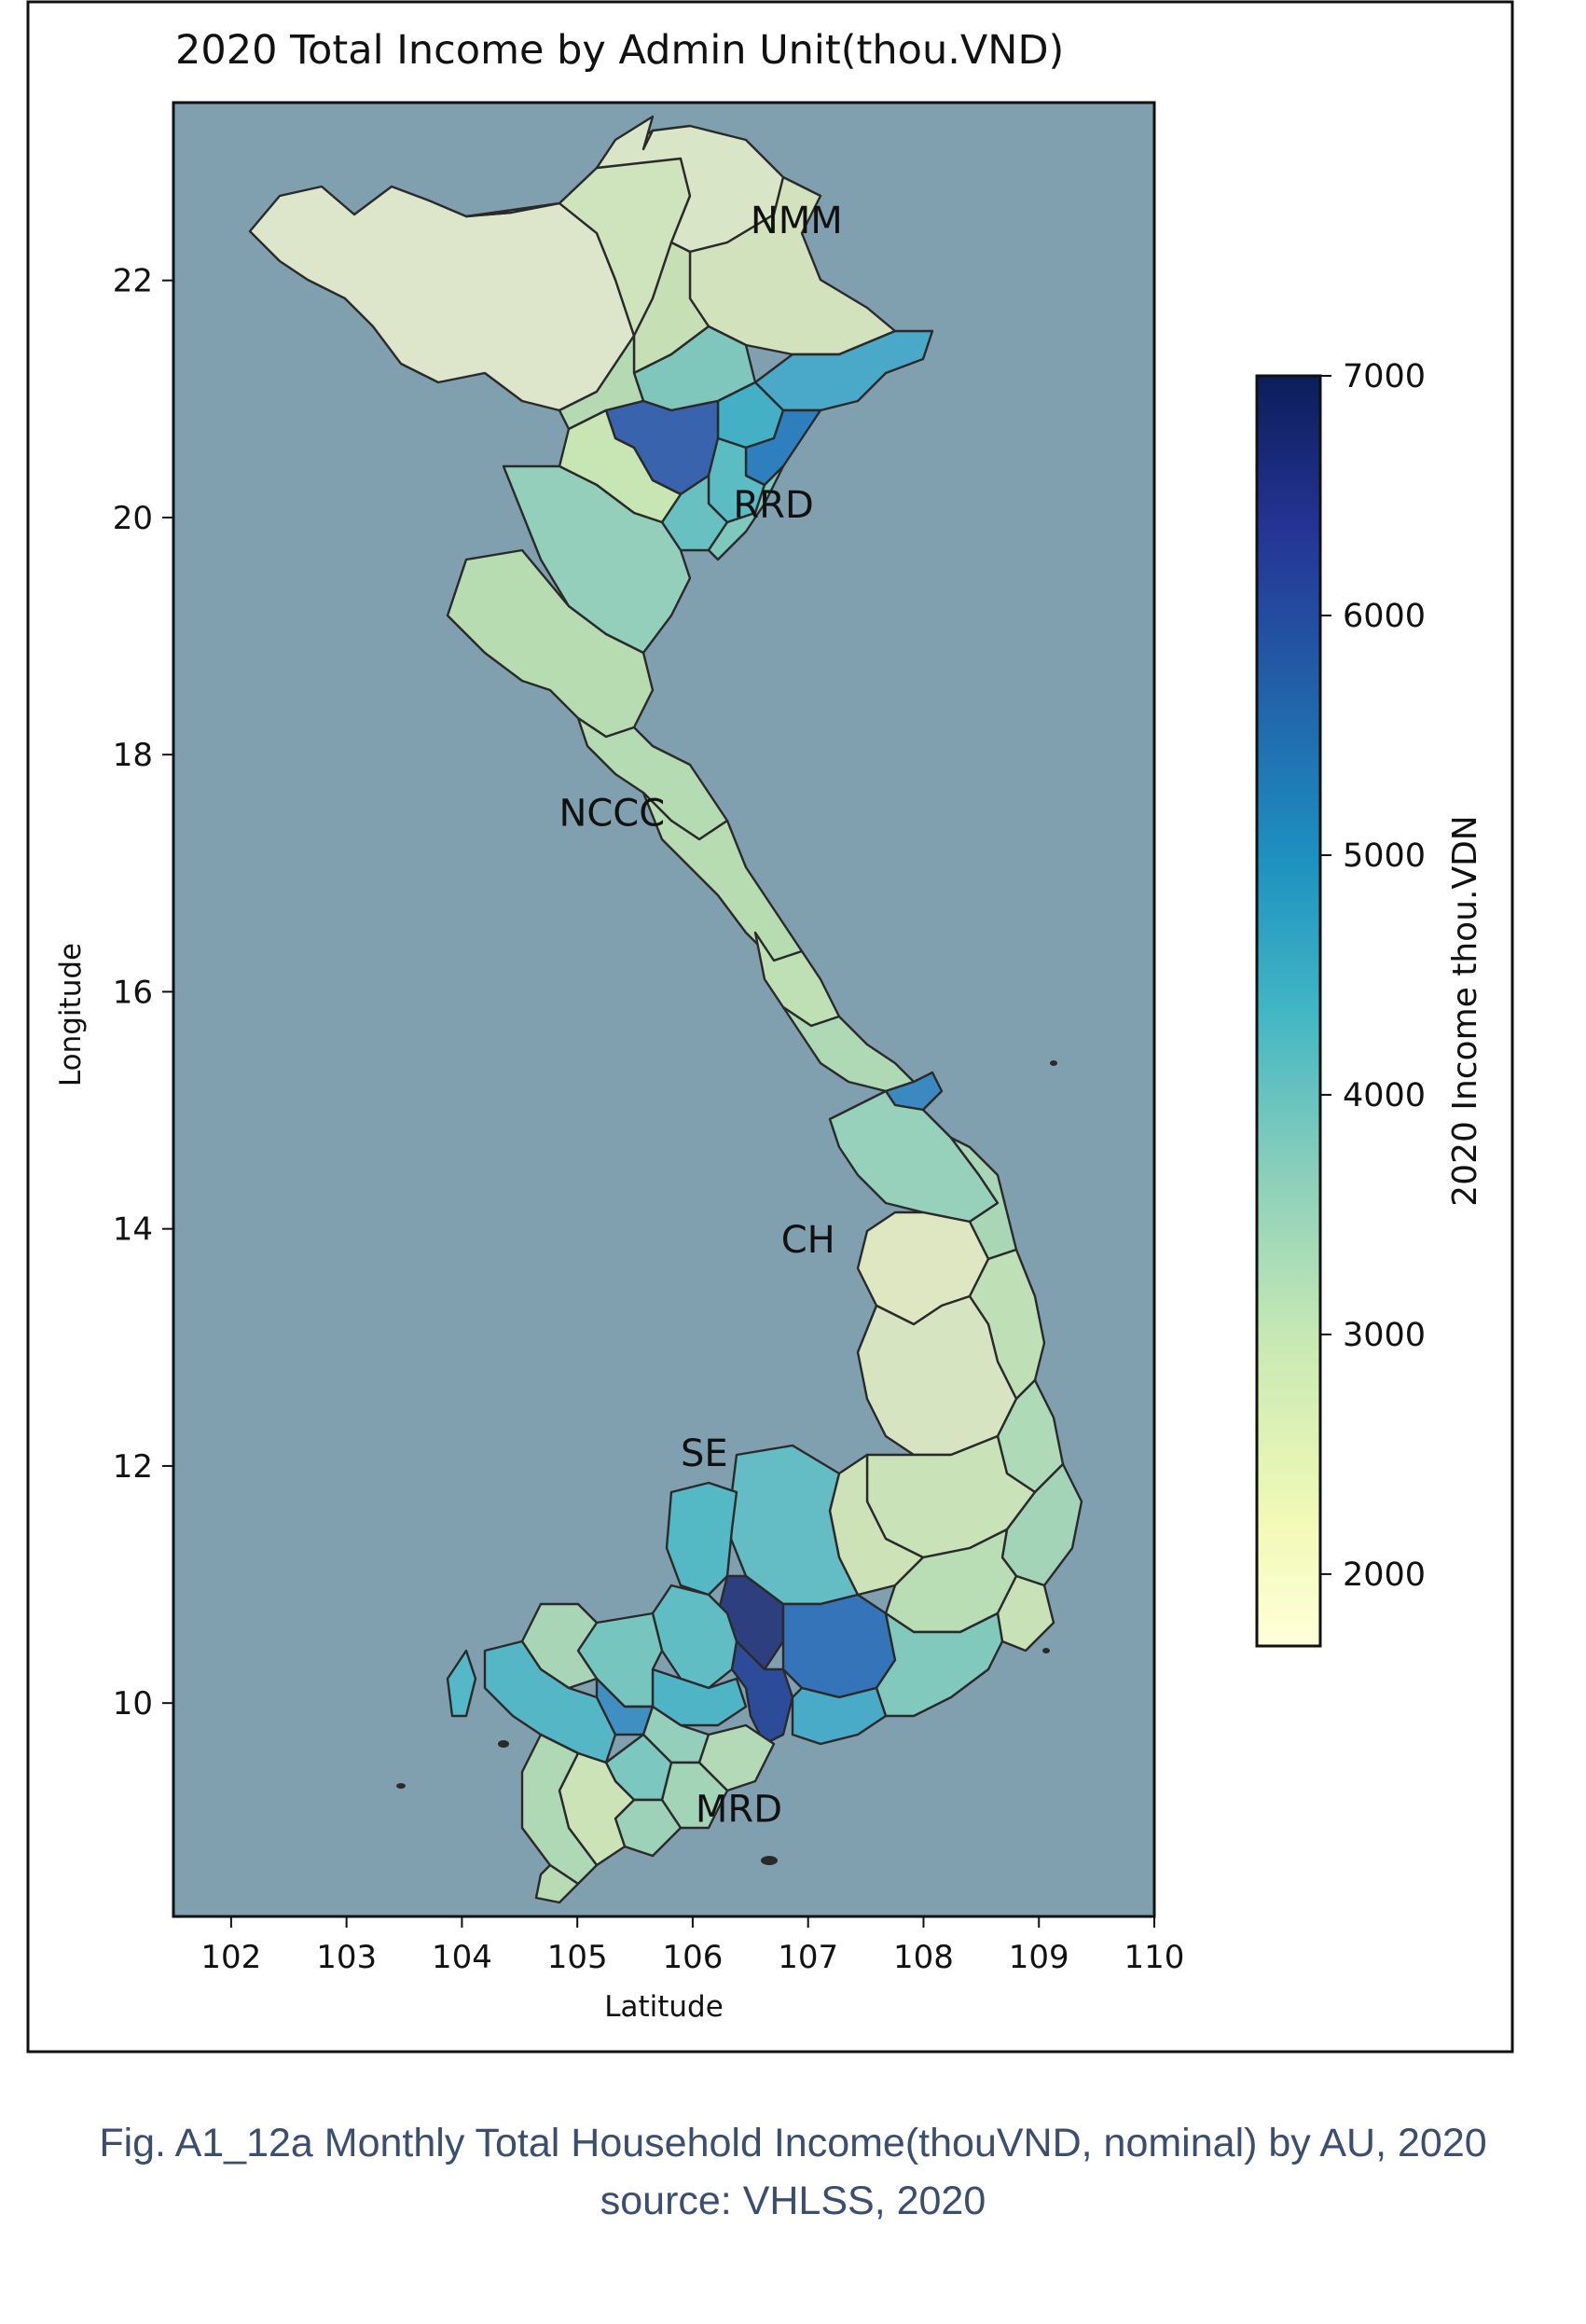 The image size is (1586, 2324). I want to click on figure-caption-line2: source: VHLSS, 2020, so click(793, 2201).